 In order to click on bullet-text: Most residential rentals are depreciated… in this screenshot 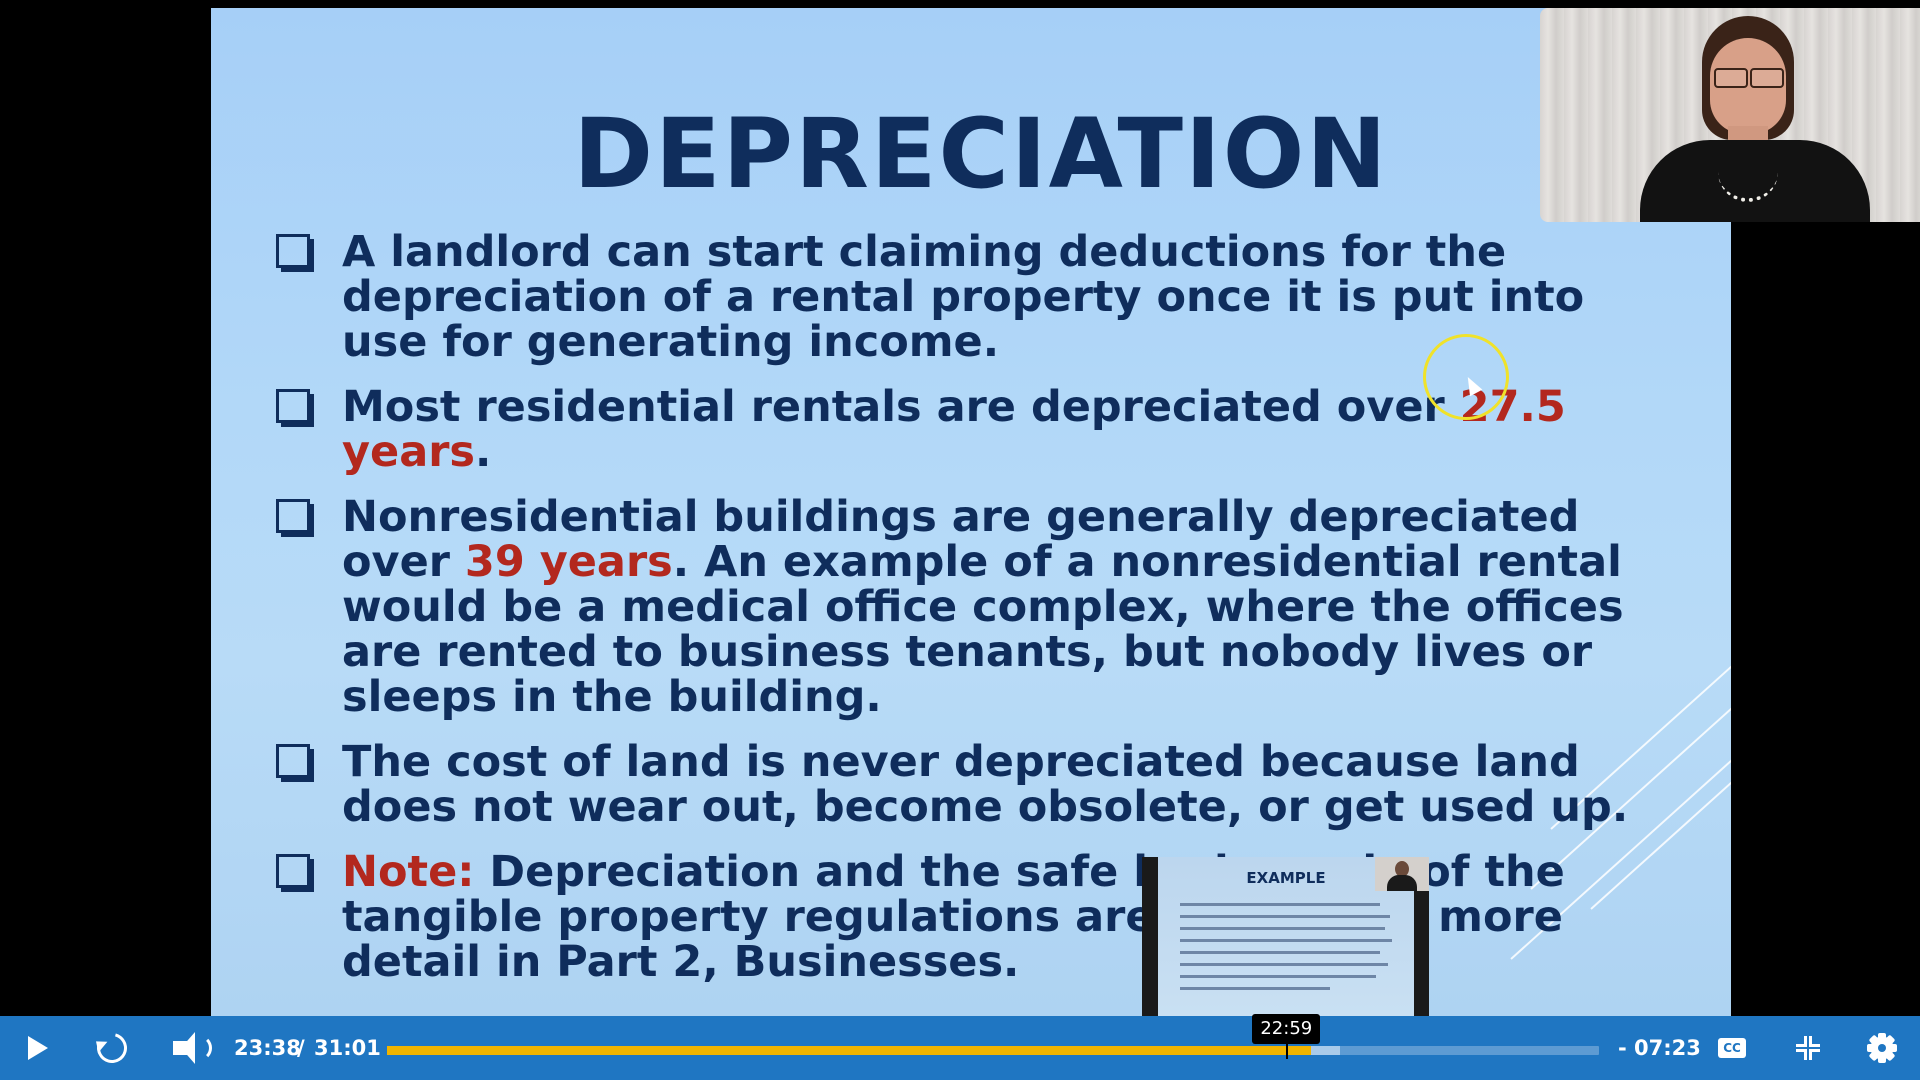, I will do `click(901, 407)`.